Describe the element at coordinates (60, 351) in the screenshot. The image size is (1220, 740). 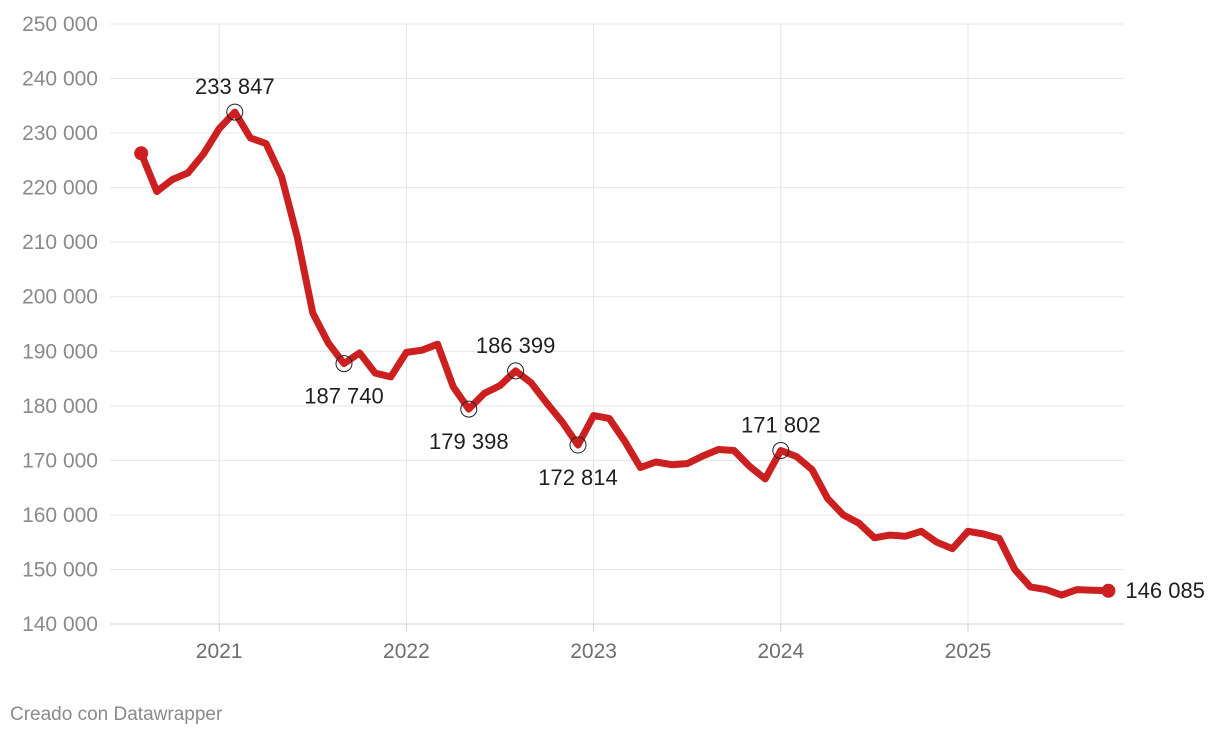
I see `y-tick-label: 190 000` at that location.